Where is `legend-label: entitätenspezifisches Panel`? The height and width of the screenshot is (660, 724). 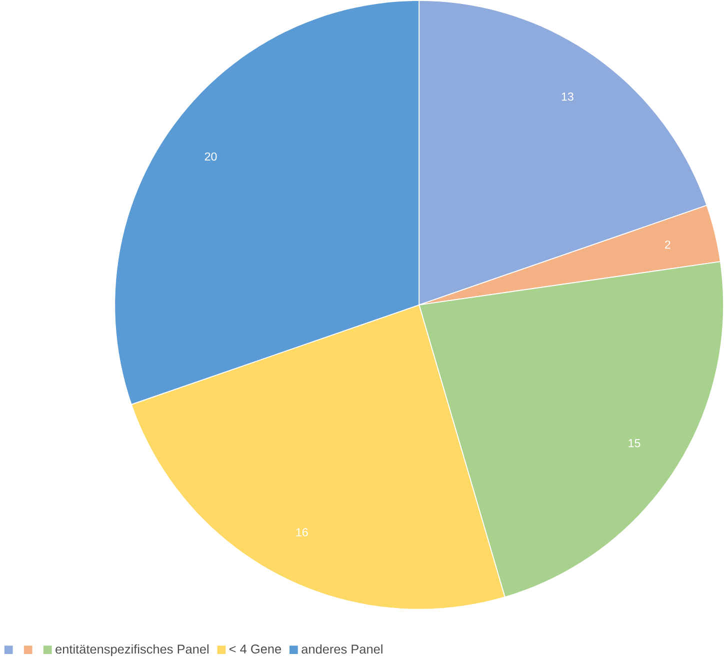
legend-label: entitätenspezifisches Panel is located at coordinates (132, 650).